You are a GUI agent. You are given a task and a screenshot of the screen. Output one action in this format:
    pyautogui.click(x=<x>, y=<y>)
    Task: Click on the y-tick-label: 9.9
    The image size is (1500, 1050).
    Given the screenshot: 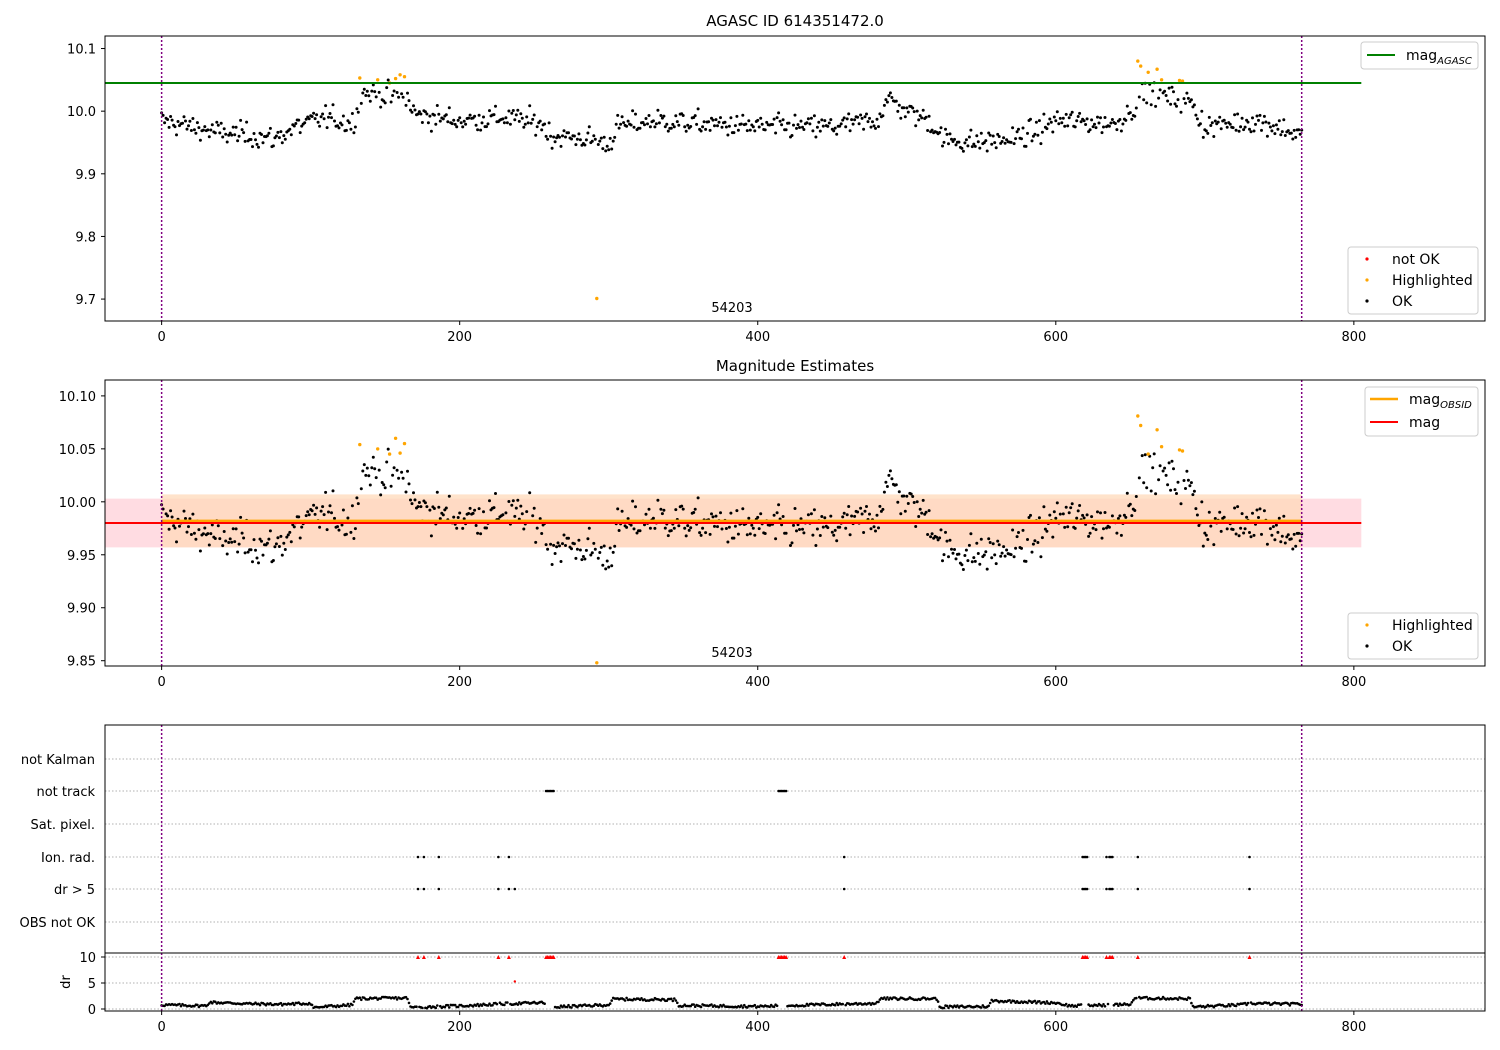 What is the action you would take?
    pyautogui.click(x=85, y=175)
    